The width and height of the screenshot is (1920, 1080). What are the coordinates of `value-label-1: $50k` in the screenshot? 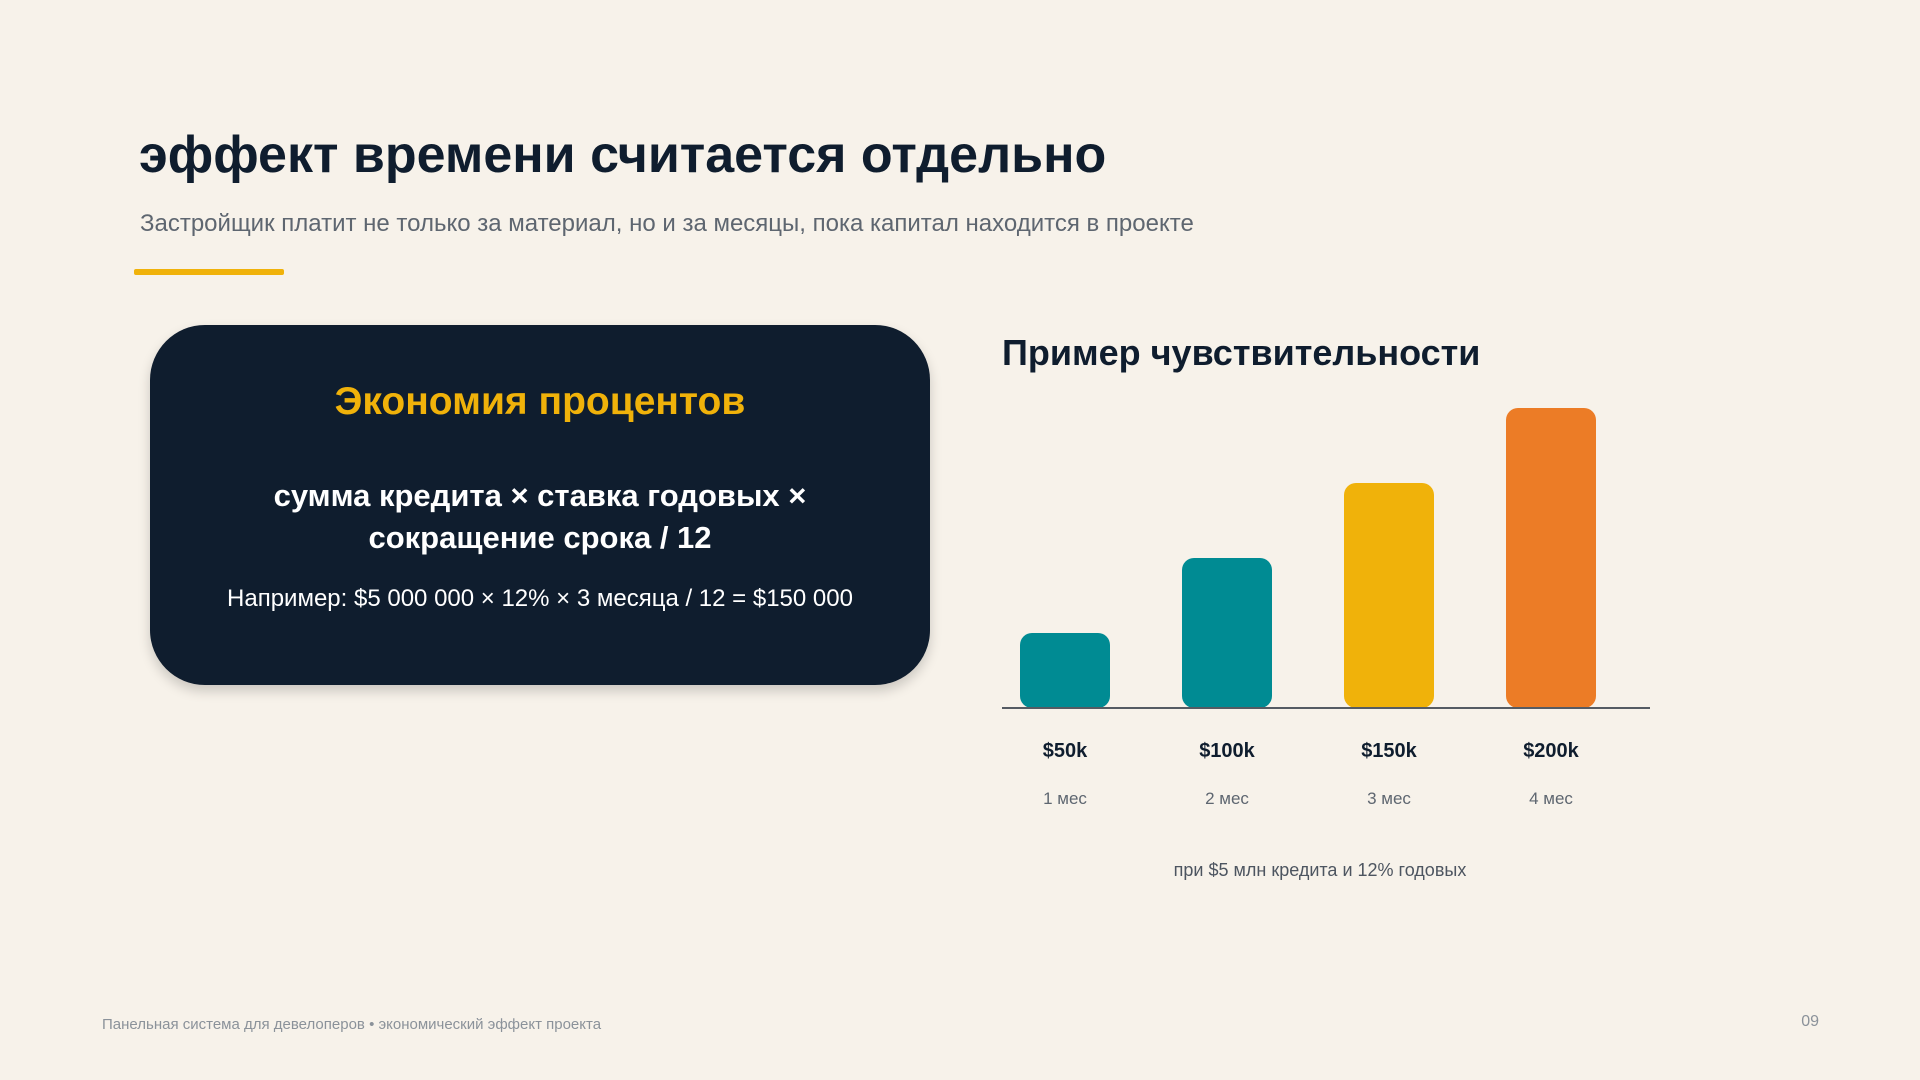 It's located at (1065, 751).